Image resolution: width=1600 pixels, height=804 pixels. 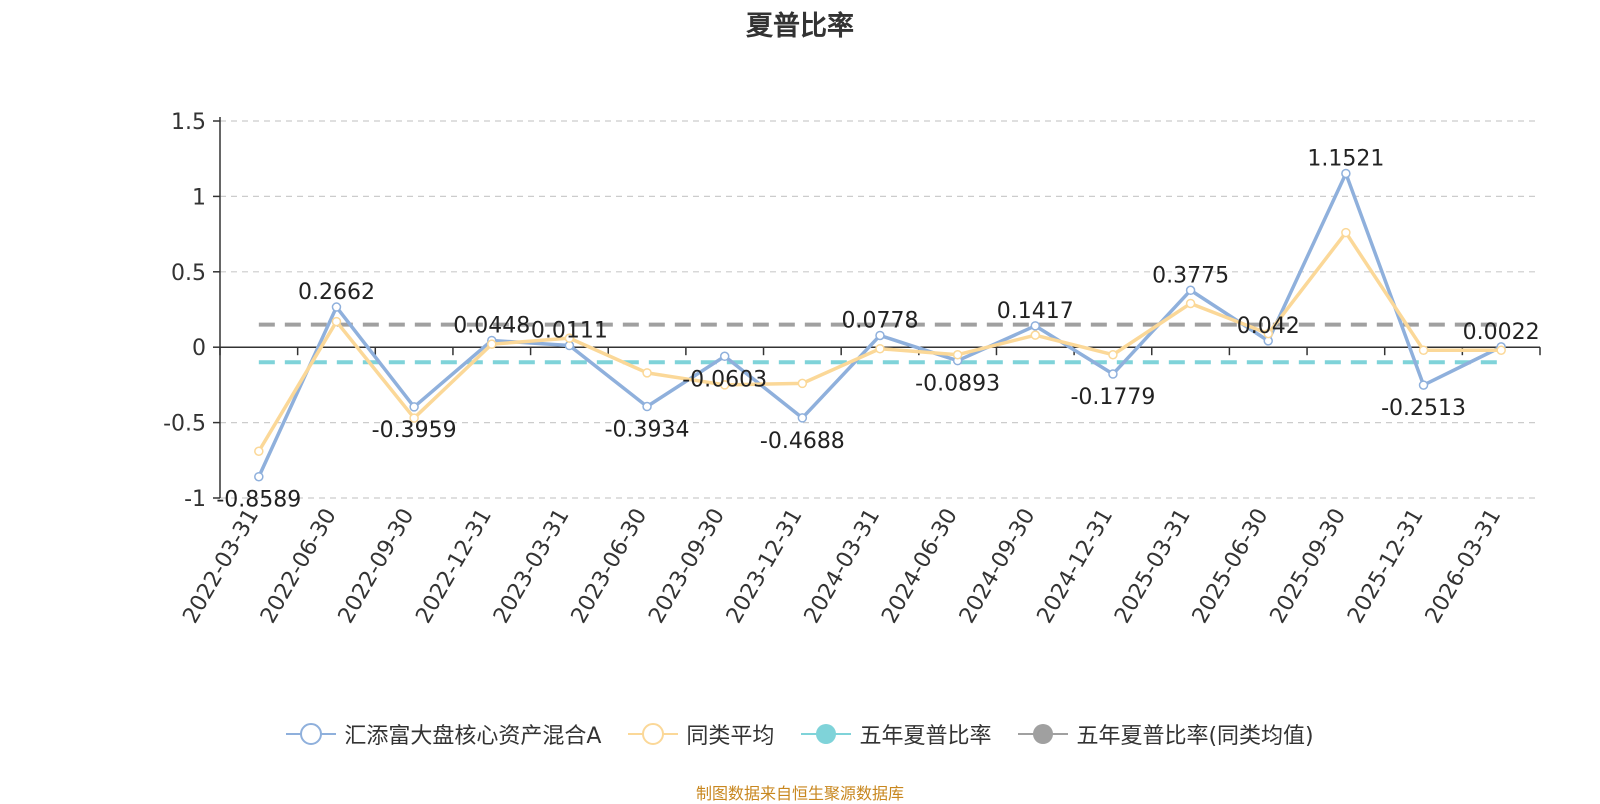 I want to click on fund-data-label: -0.0893, so click(x=957, y=384).